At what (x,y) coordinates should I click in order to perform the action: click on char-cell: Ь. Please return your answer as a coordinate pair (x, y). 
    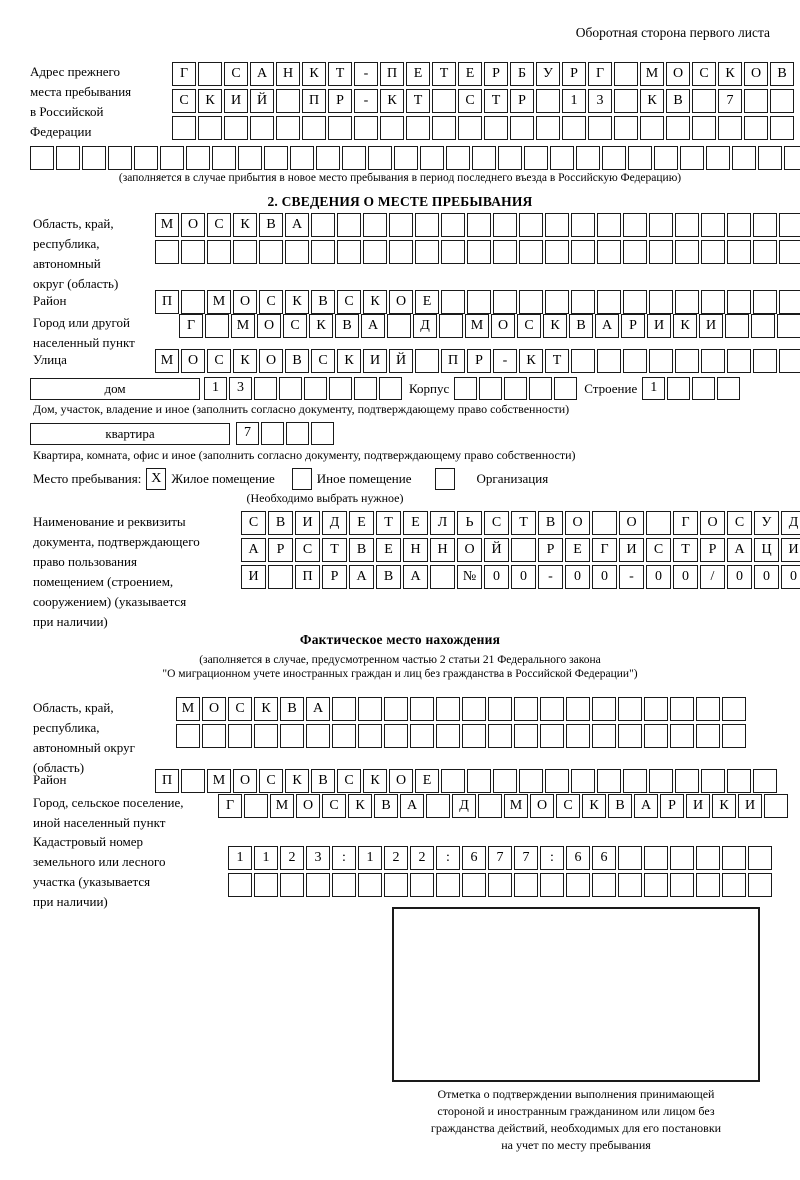
    Looking at the image, I should click on (469, 523).